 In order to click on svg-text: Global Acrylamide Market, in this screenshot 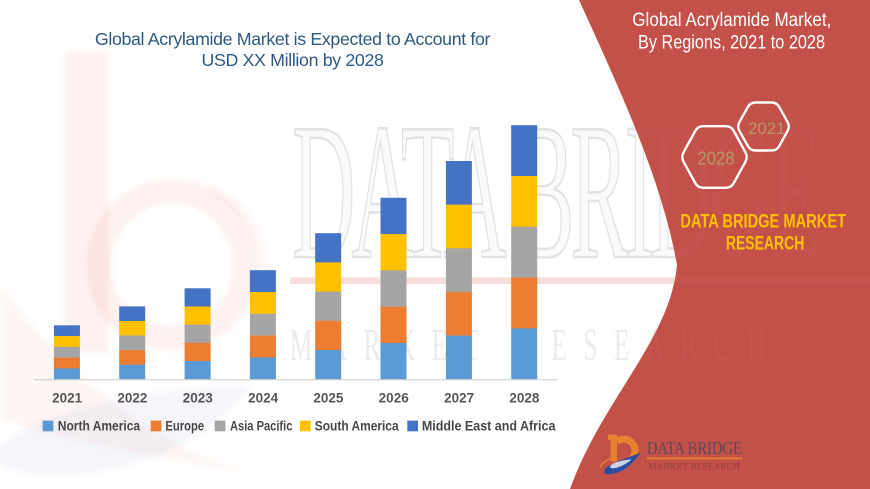, I will do `click(731, 20)`.